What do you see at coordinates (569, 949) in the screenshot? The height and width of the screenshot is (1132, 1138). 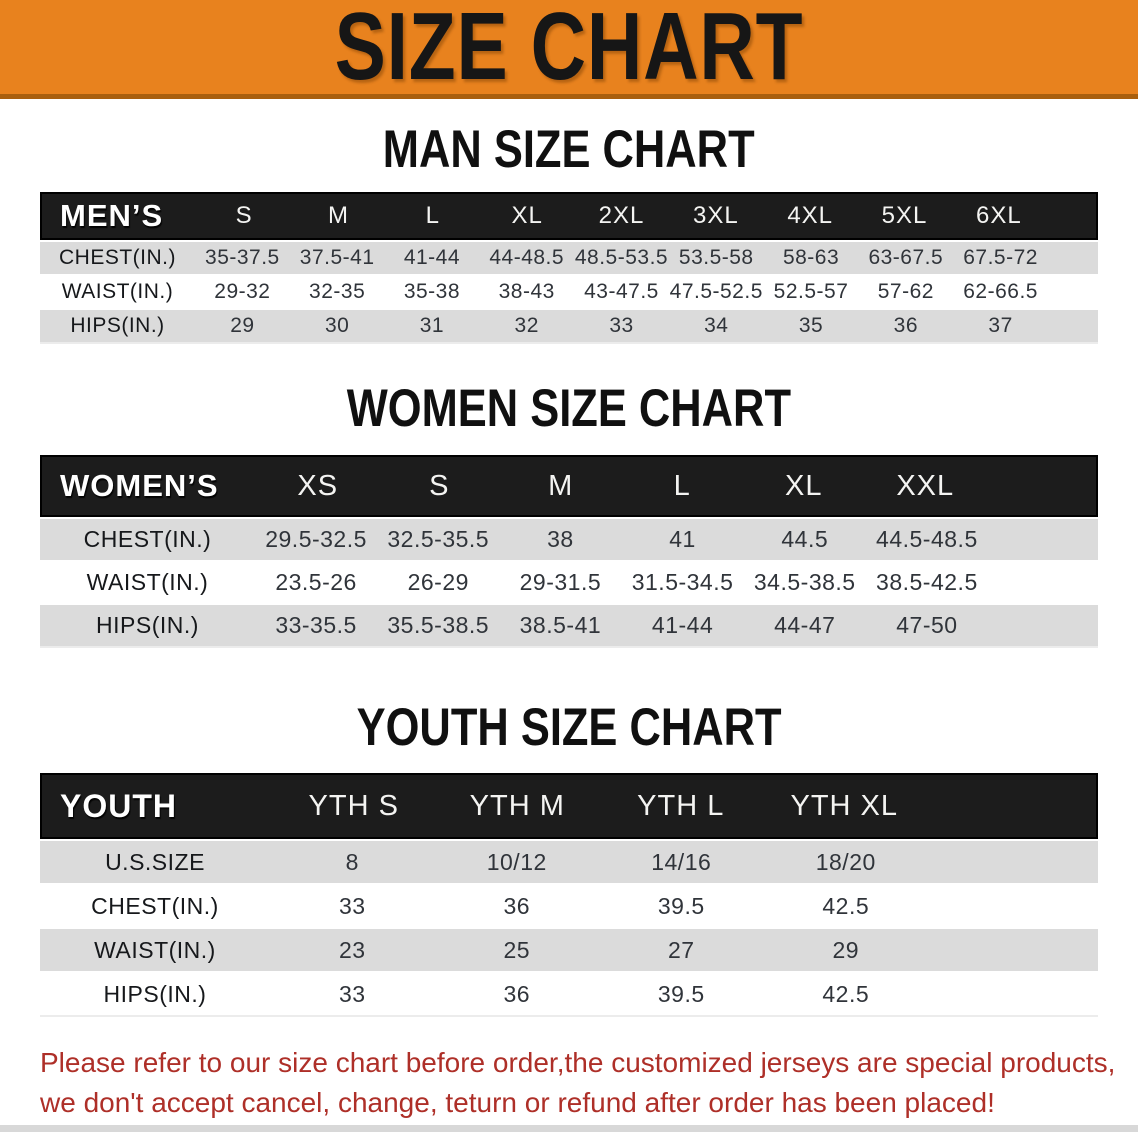 I see `youth-row-waist-in: WAIST(IN.) 23 25 27 29` at bounding box center [569, 949].